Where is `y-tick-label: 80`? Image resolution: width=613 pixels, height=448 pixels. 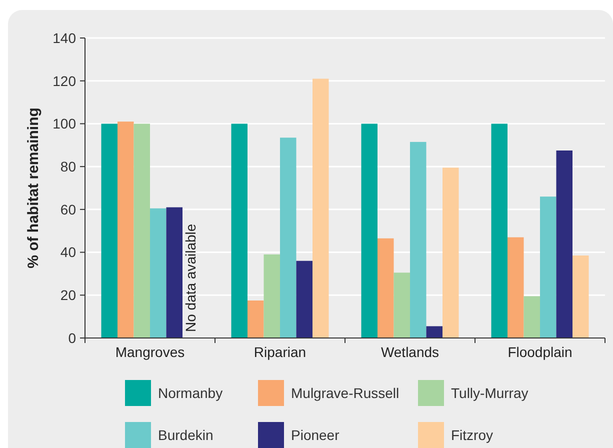
y-tick-label: 80 is located at coordinates (68, 166).